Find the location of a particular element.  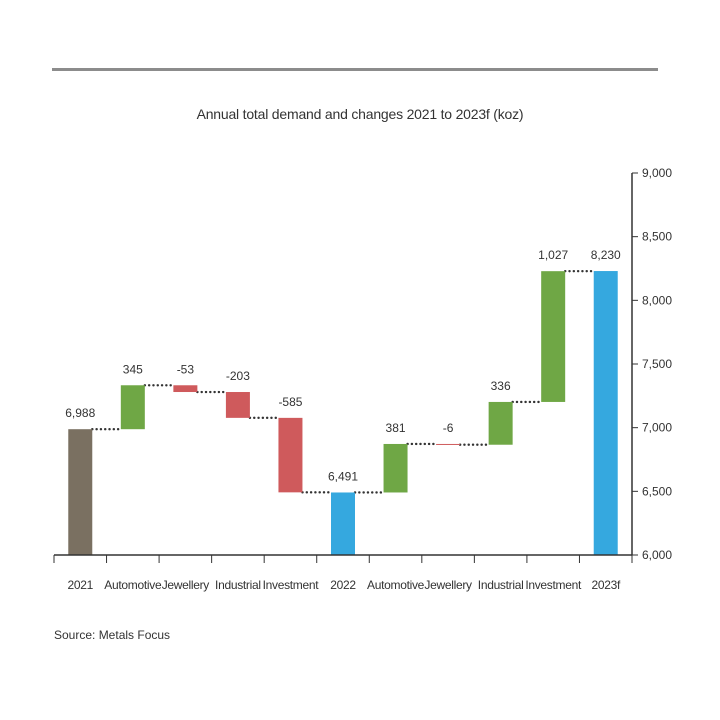

data-label: -6 is located at coordinates (448, 428).